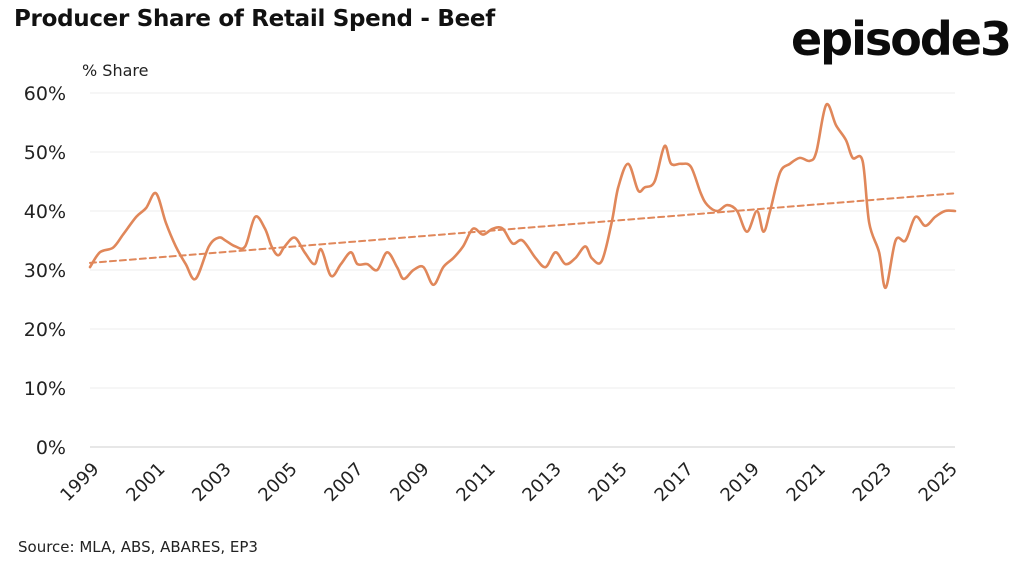  I want to click on x-tick-label: 2013, so click(542, 482).